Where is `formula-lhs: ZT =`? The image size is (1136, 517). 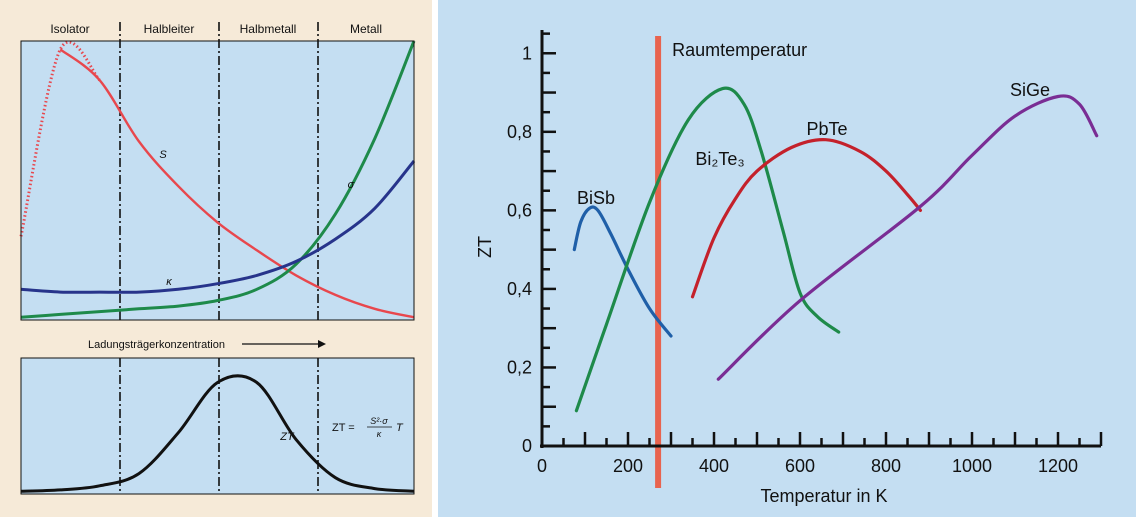
formula-lhs: ZT = is located at coordinates (343, 428).